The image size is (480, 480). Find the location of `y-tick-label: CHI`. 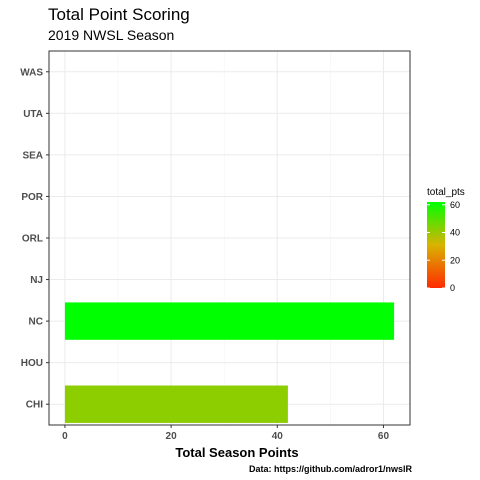

y-tick-label: CHI is located at coordinates (34, 405).